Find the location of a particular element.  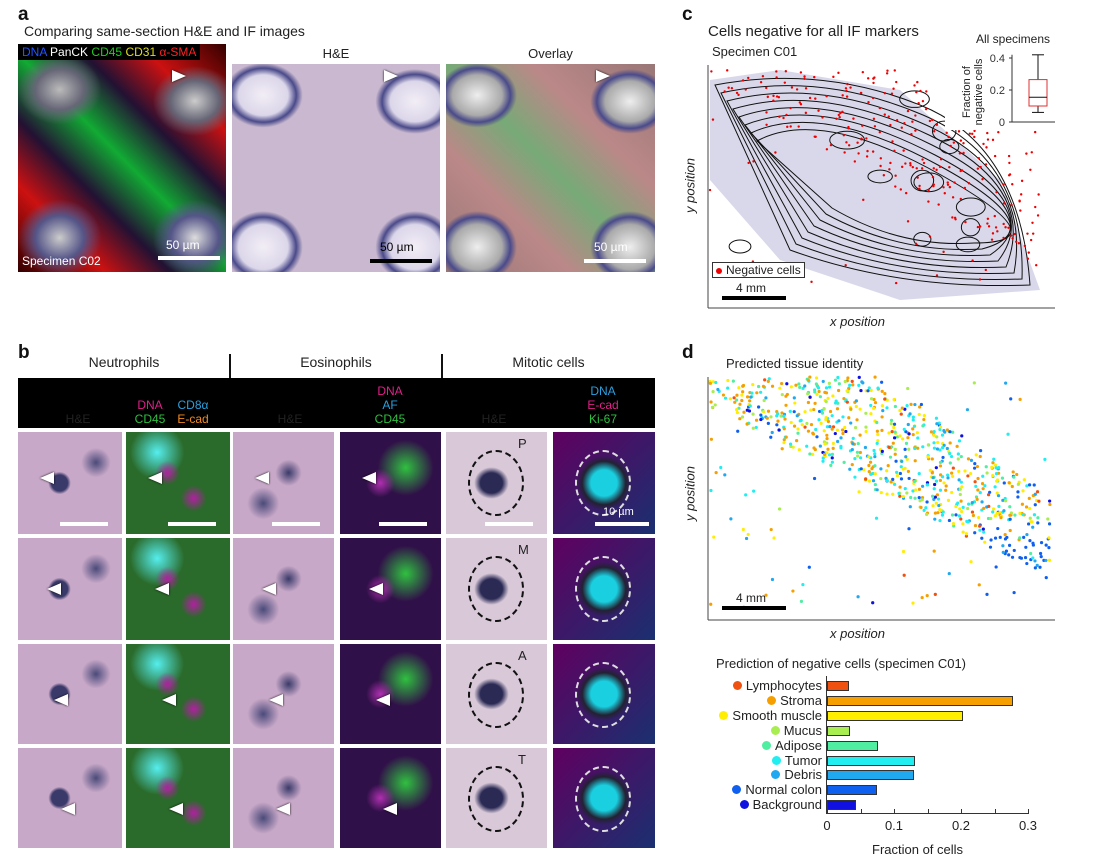

bar is located at coordinates (852, 790).